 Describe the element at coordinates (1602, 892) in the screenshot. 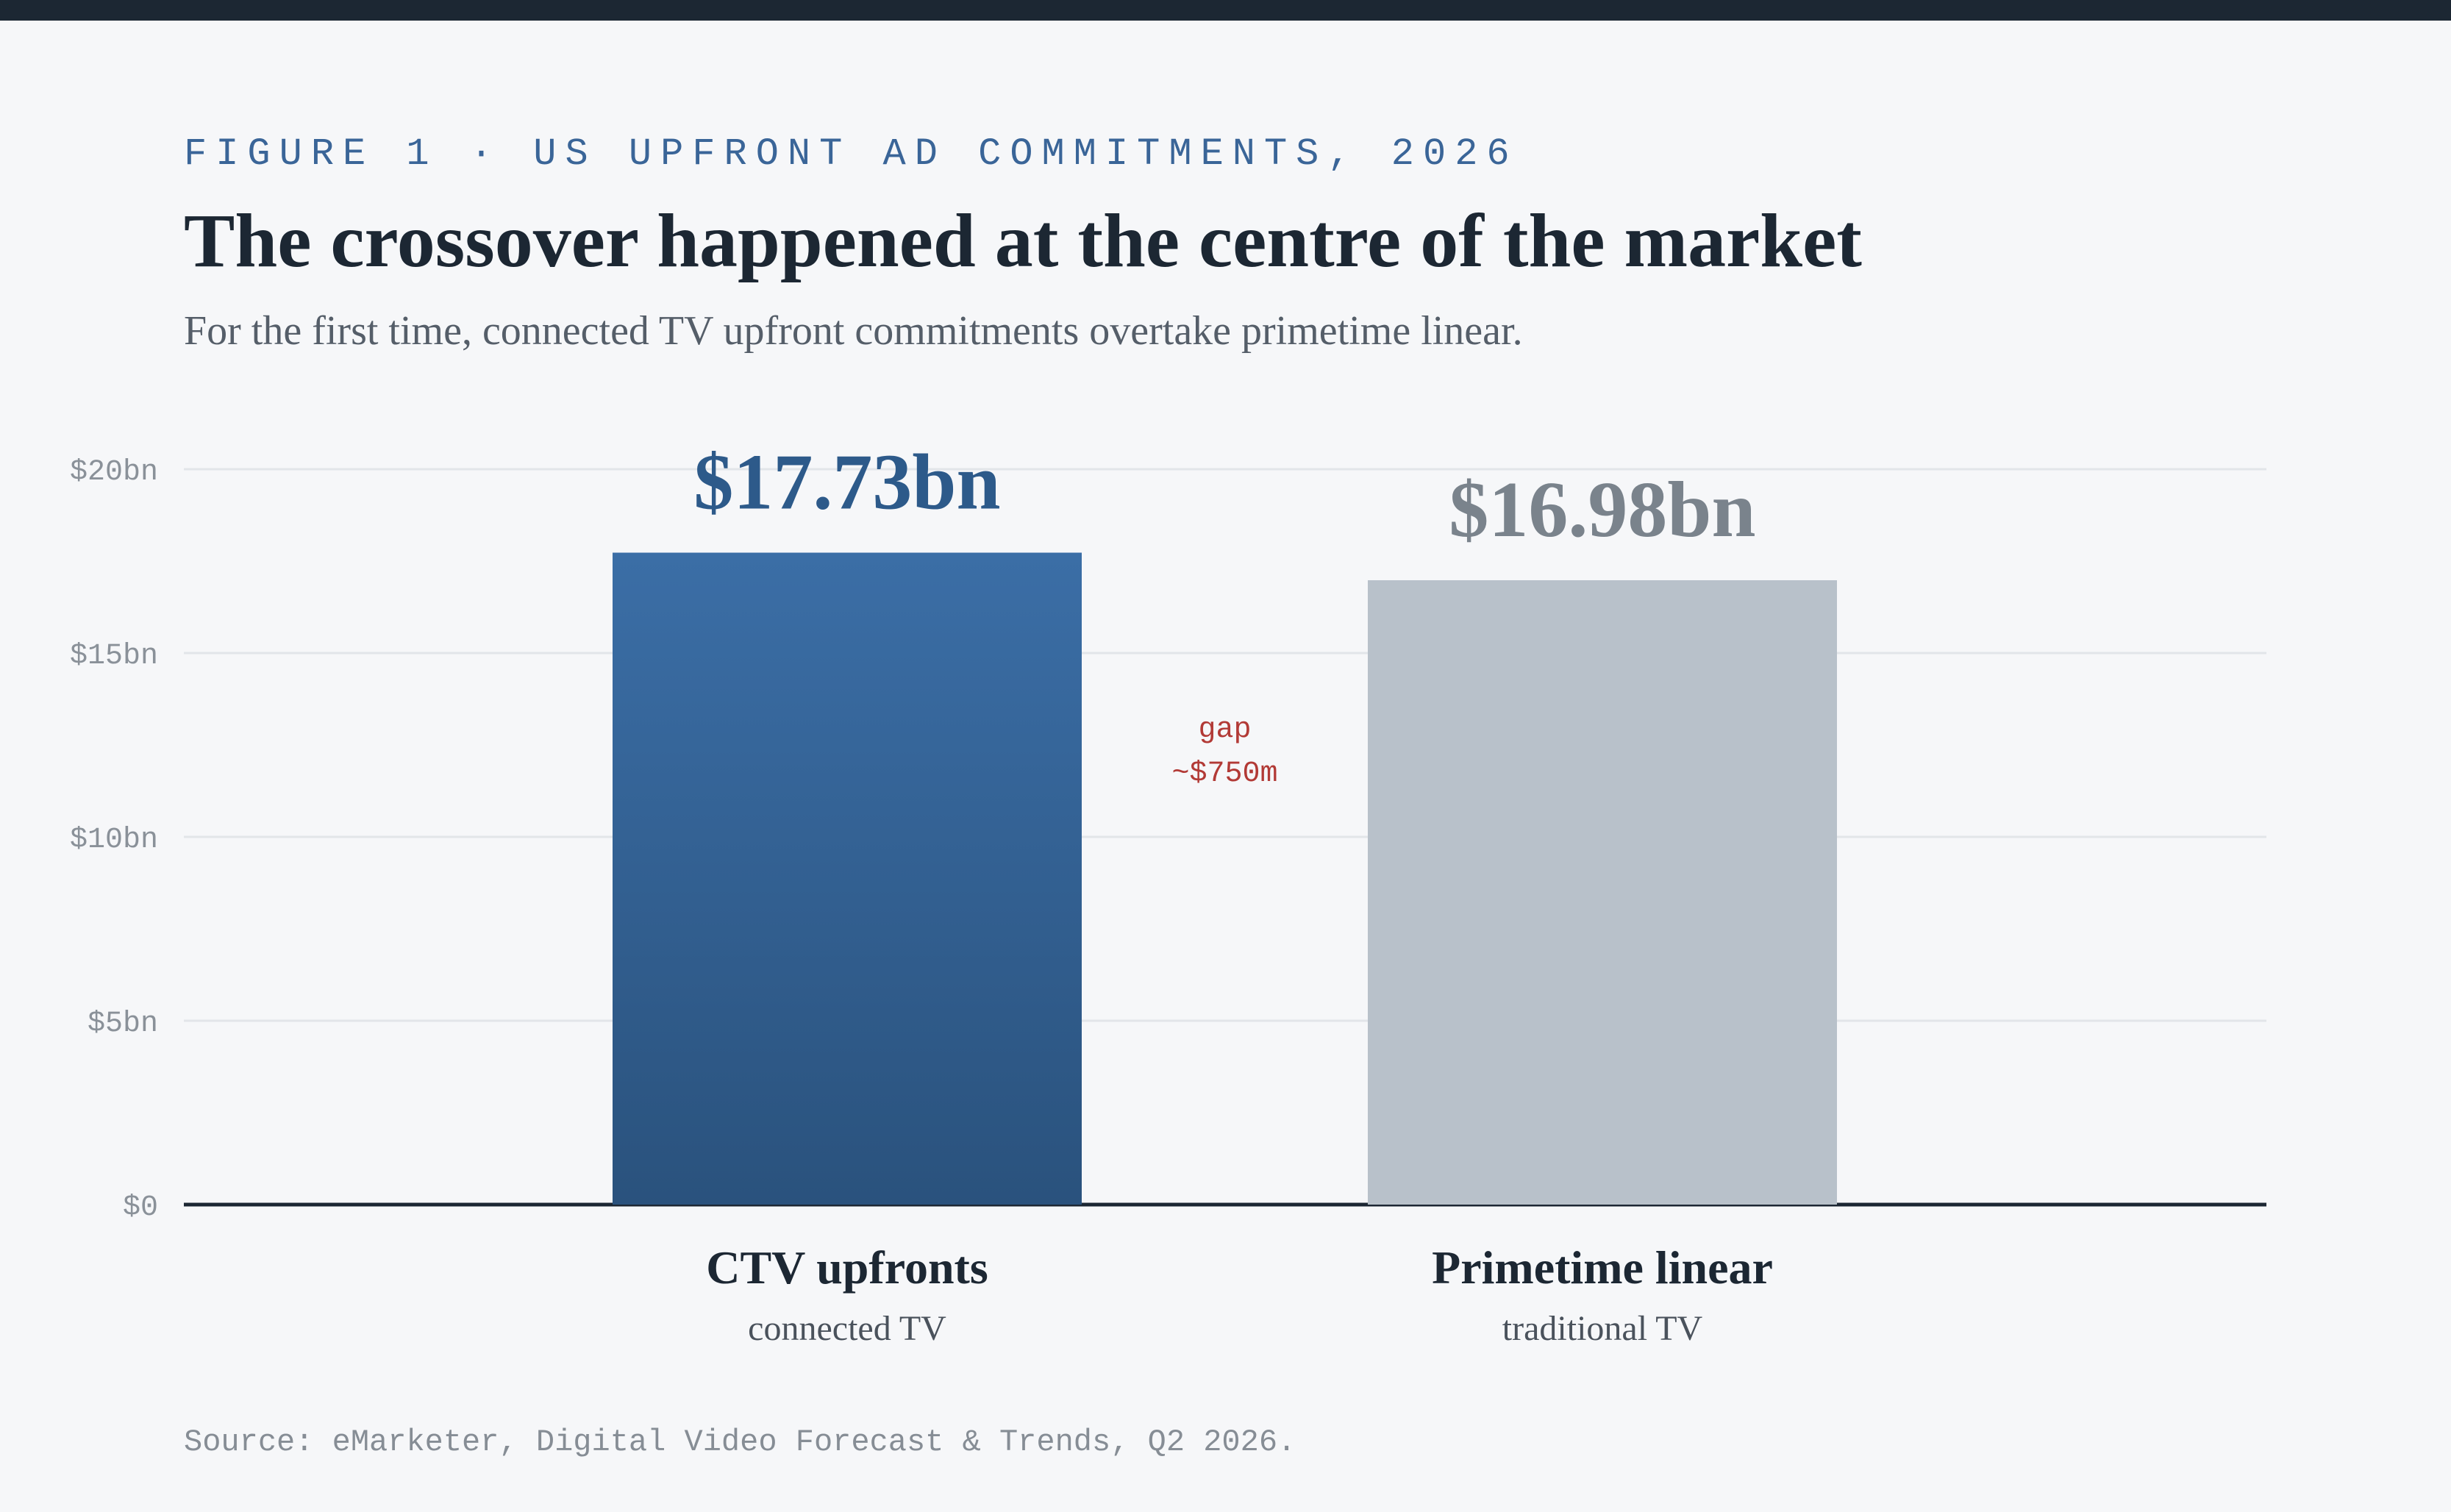

I see `bar-primetime-linear` at that location.